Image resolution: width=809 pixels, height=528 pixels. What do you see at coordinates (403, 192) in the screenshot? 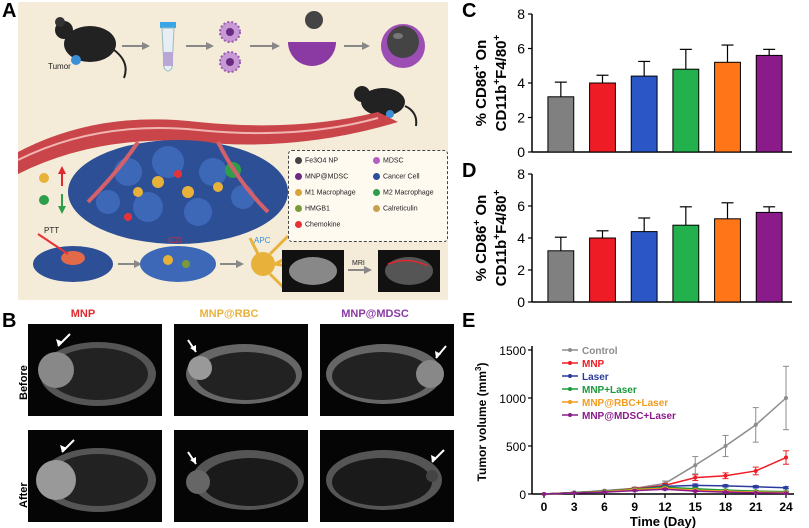
I see `legend-item: M2 Macrophage` at bounding box center [403, 192].